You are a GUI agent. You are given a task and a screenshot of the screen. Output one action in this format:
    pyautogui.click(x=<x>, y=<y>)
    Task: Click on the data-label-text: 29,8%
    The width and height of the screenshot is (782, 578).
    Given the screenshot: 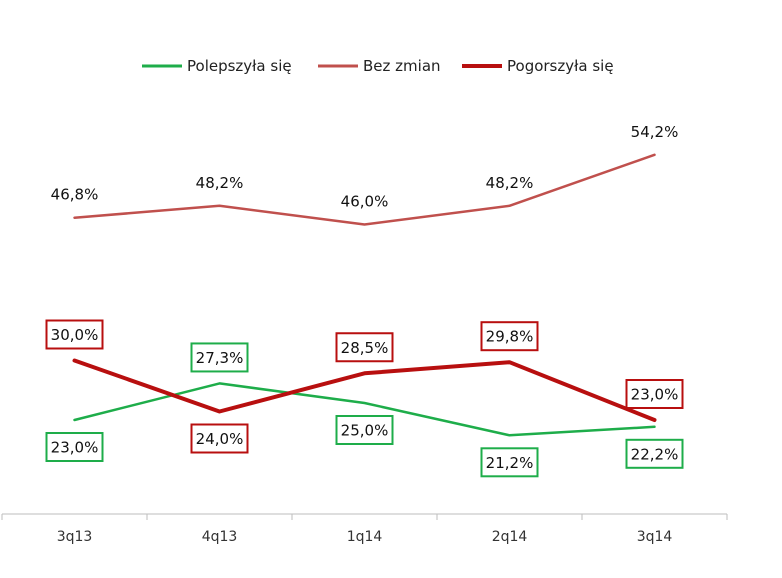 What is the action you would take?
    pyautogui.click(x=510, y=337)
    